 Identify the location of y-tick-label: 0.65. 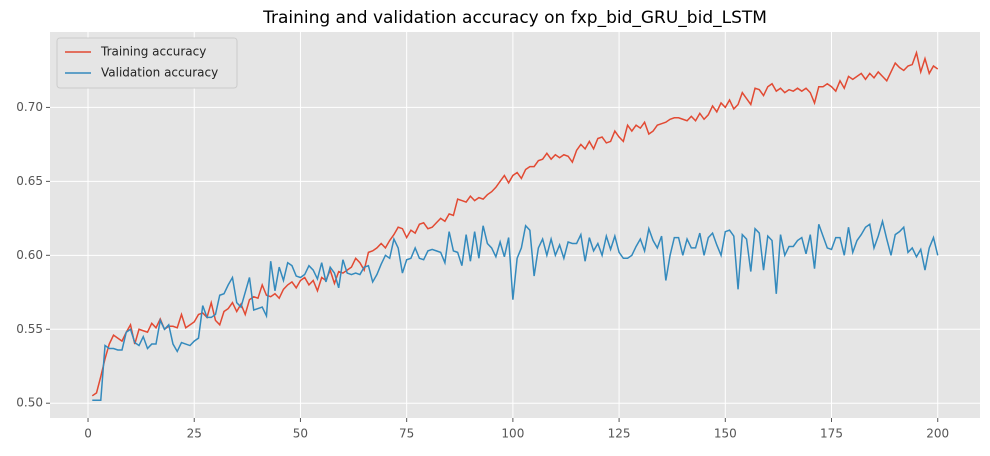
(29, 181).